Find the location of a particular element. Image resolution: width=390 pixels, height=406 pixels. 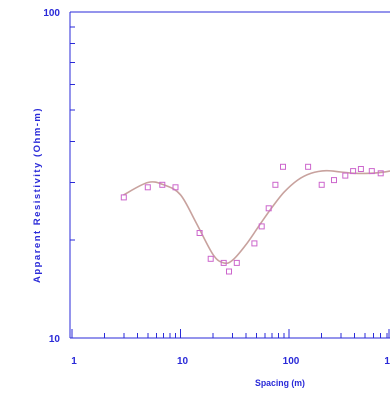

x-tick-label: 100 is located at coordinates (291, 361).